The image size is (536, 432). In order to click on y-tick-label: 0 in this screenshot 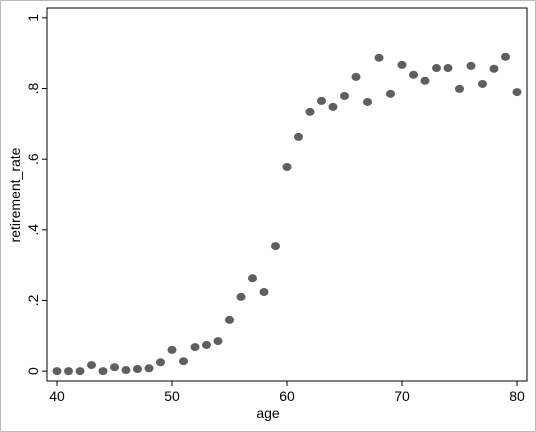, I will do `click(33, 371)`.